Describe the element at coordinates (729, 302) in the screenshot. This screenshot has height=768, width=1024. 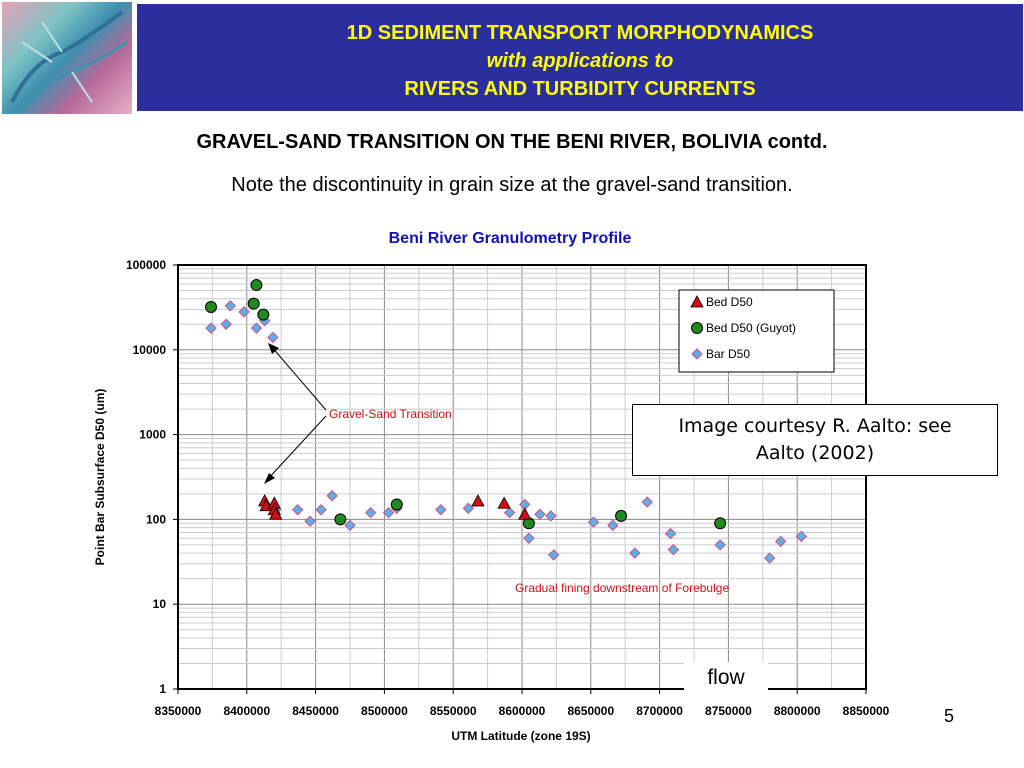
I see `legend-label: Bed D50` at that location.